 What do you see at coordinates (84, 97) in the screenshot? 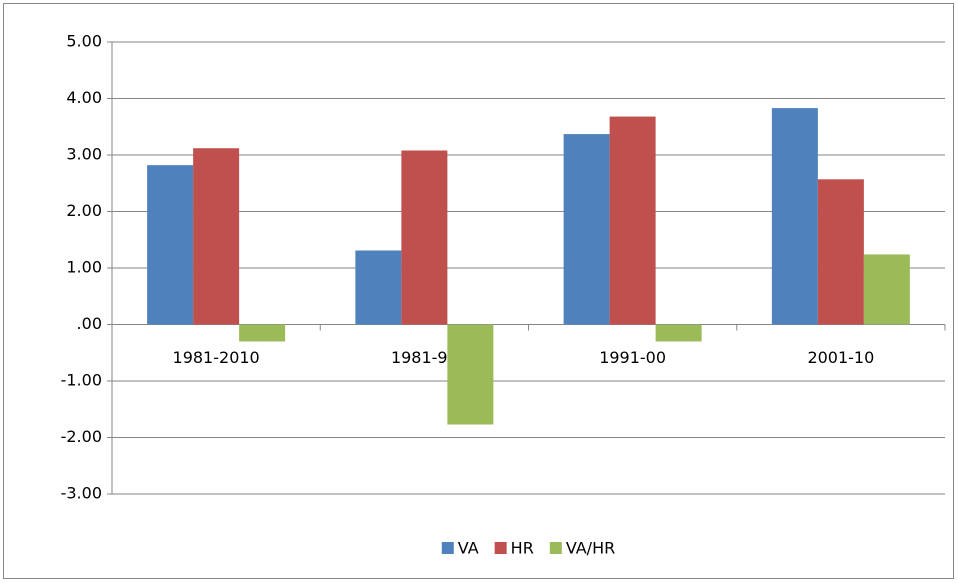
I see `y-tick-label: 4.00` at bounding box center [84, 97].